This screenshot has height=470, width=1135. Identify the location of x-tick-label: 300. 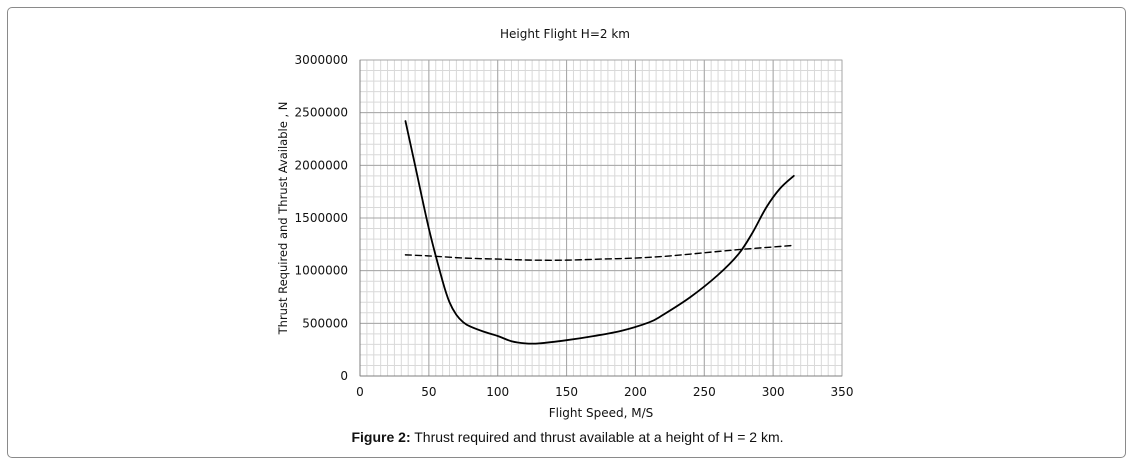
(773, 392).